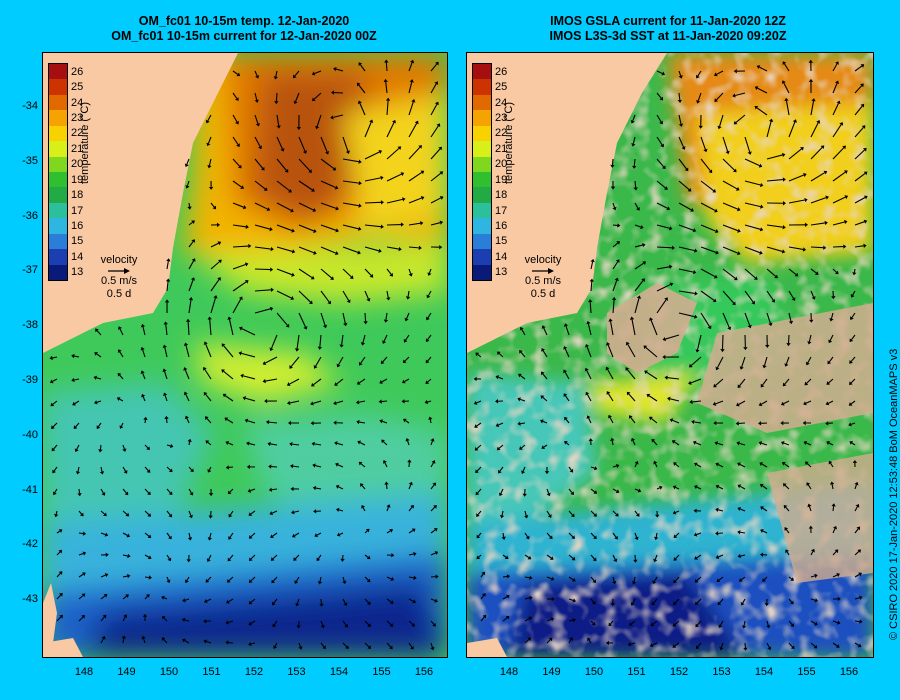  Describe the element at coordinates (30, 160) in the screenshot. I see `latitude-tick-label: -35` at that location.